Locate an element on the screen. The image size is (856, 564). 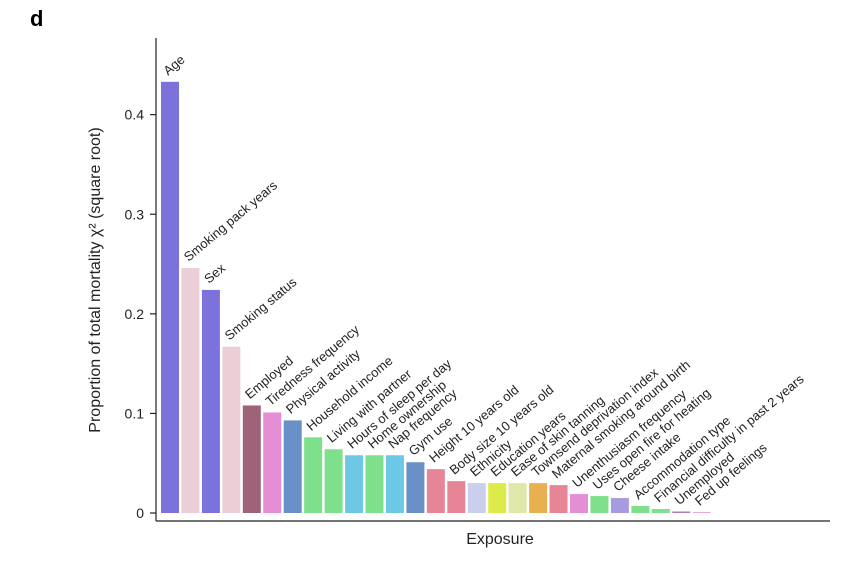
y-tick-label: 0.4 is located at coordinates (135, 115).